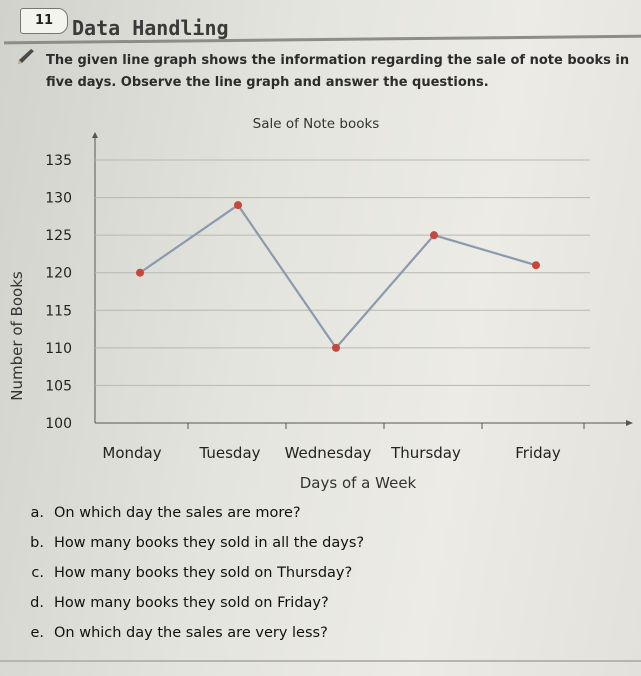 The width and height of the screenshot is (641, 676). I want to click on x-axis-label: Days of a Week, so click(358, 483).